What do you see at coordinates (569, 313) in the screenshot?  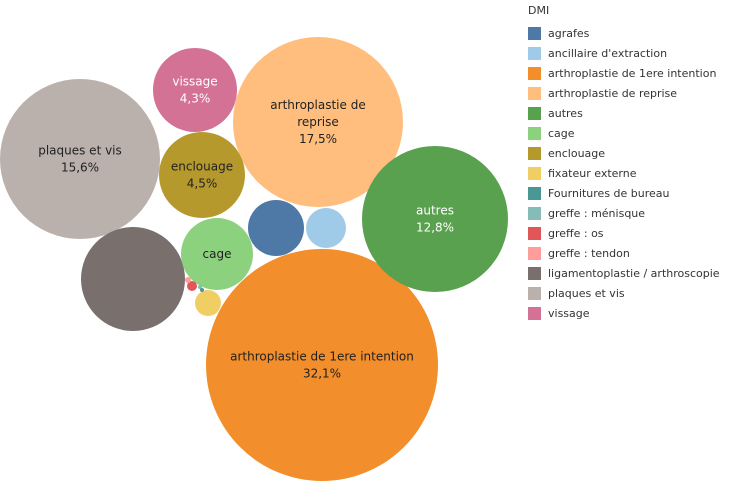 I see `legend-label: vissage` at bounding box center [569, 313].